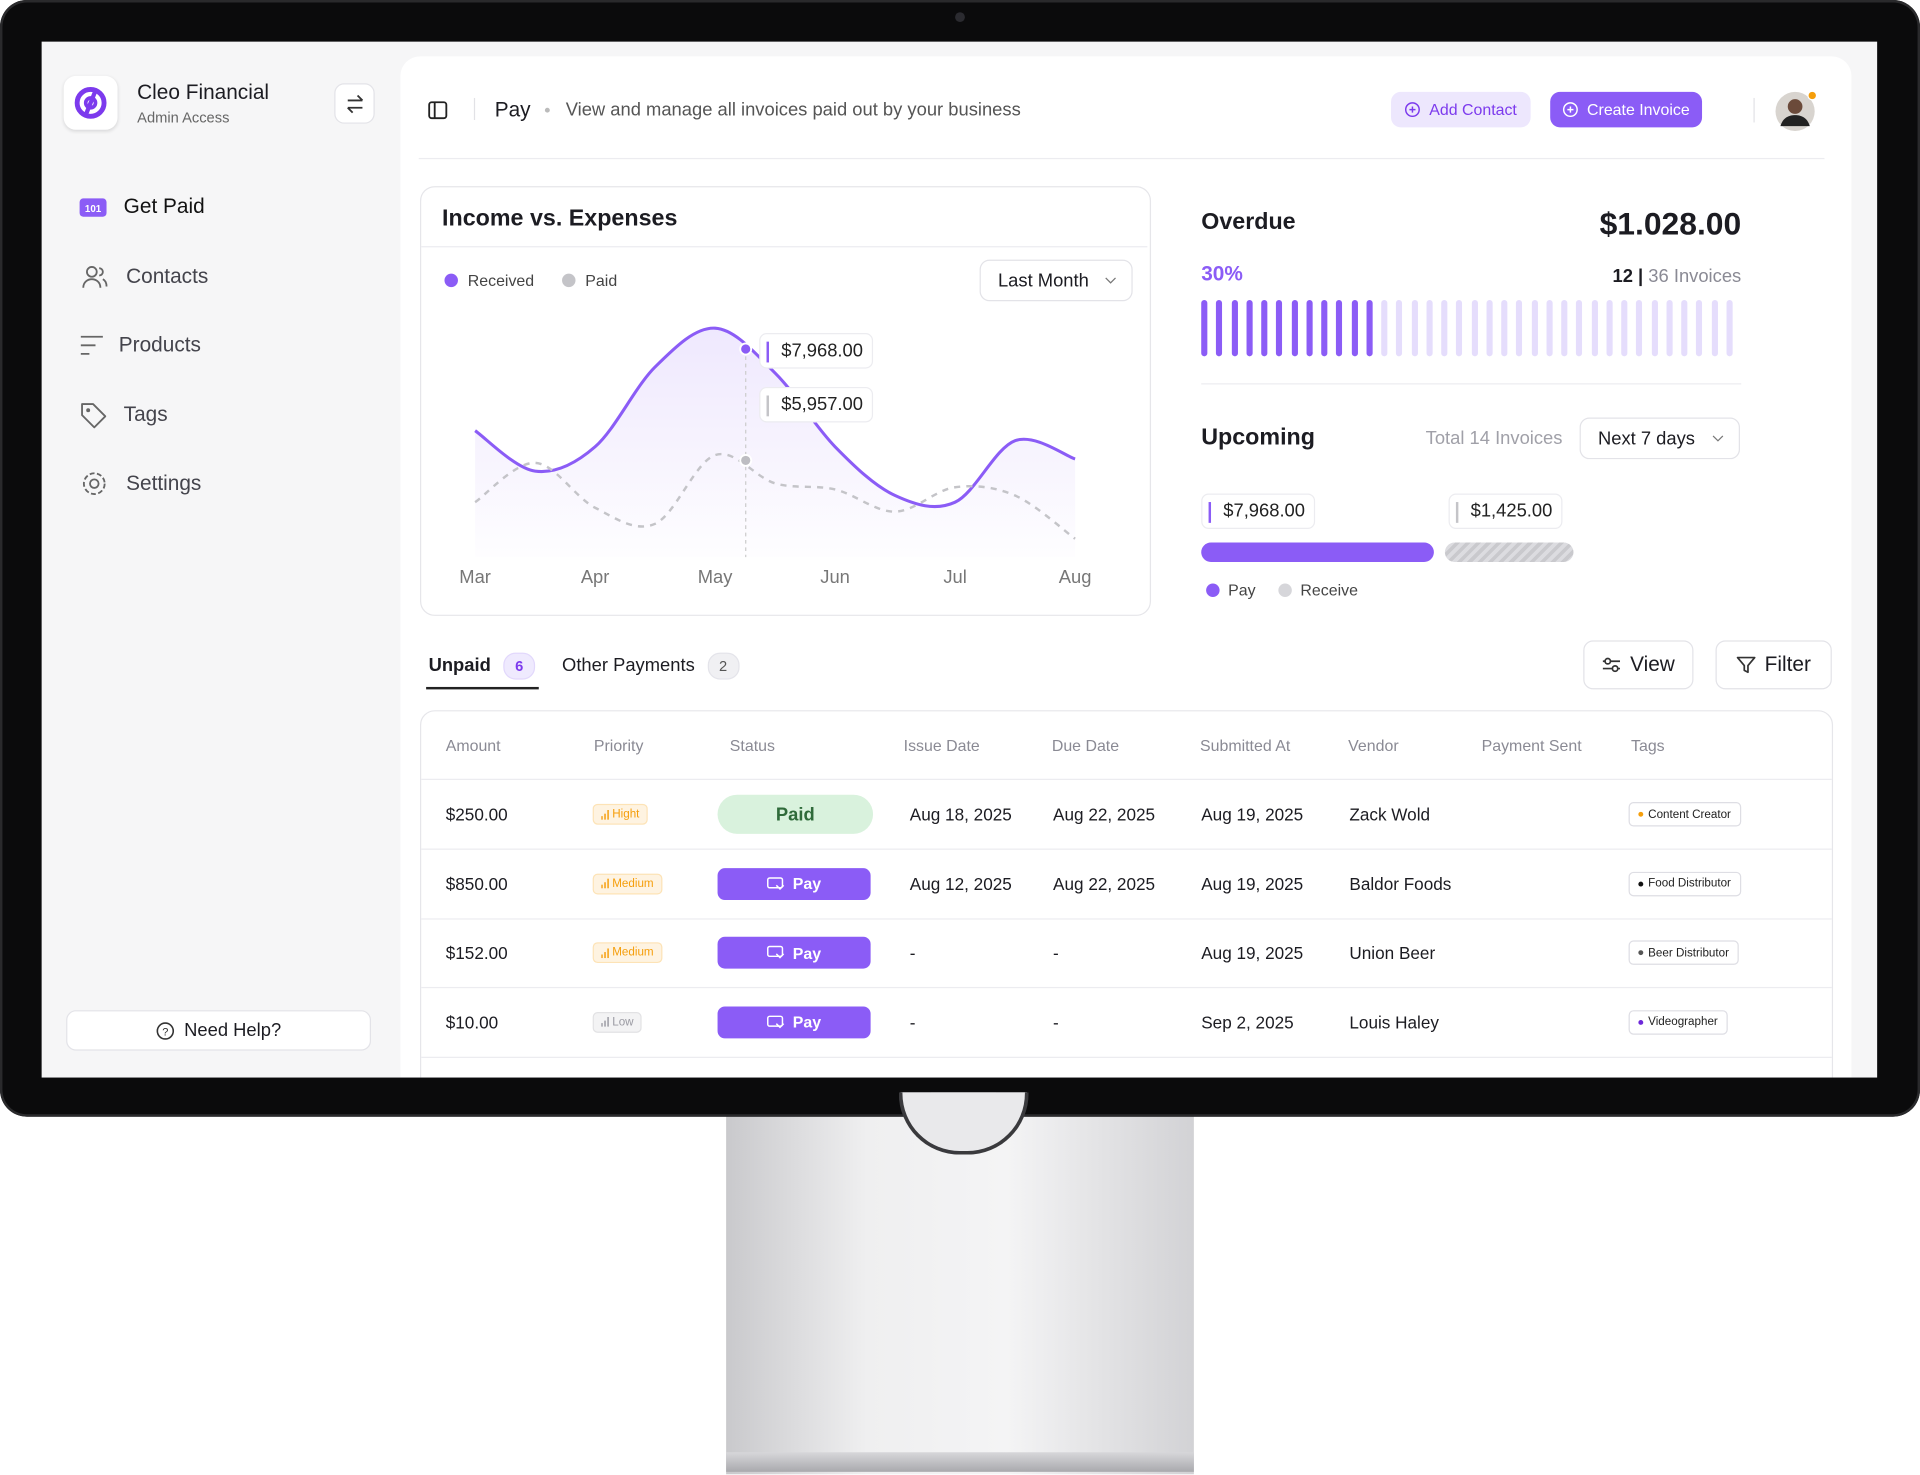 The height and width of the screenshot is (1475, 1920). I want to click on overdue-bars, so click(1473, 328).